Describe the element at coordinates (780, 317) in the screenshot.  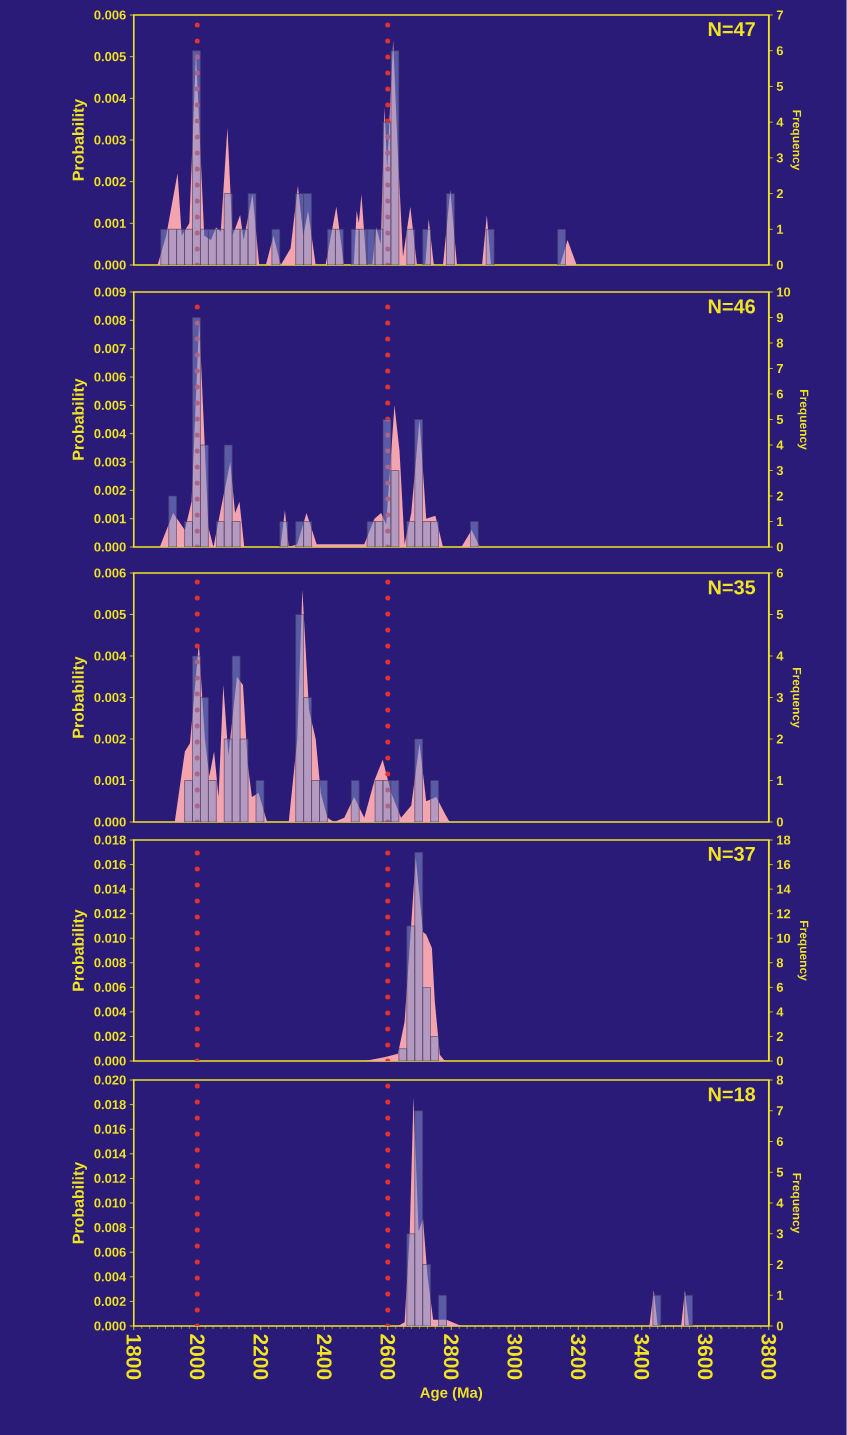
I see `y2-tick-label: 9` at that location.